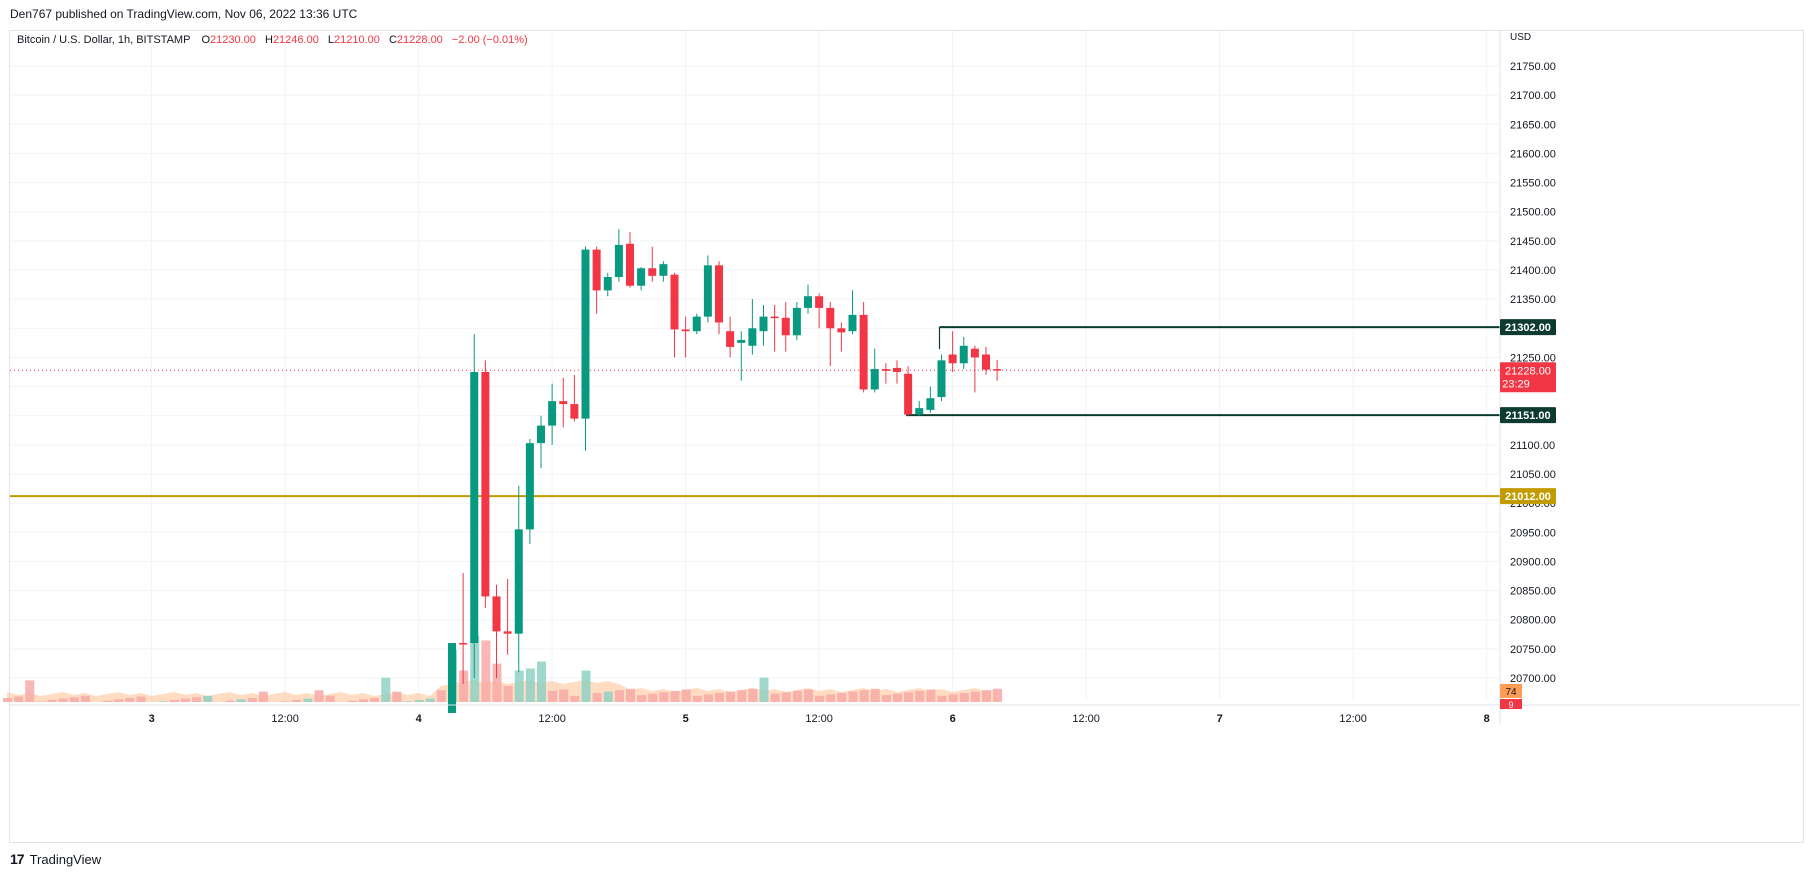  What do you see at coordinates (1533, 592) in the screenshot?
I see `price-tick-label: 20850.00` at bounding box center [1533, 592].